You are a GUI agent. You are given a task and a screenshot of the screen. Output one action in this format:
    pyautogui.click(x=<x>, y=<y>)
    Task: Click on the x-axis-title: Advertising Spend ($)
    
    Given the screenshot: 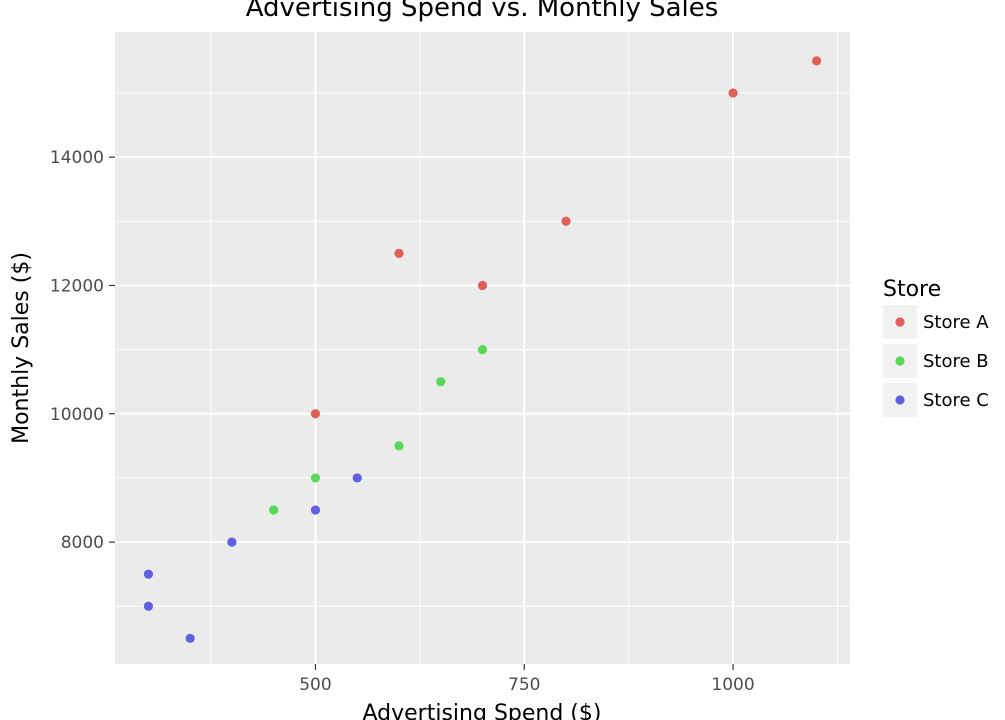 What is the action you would take?
    pyautogui.click(x=482, y=710)
    